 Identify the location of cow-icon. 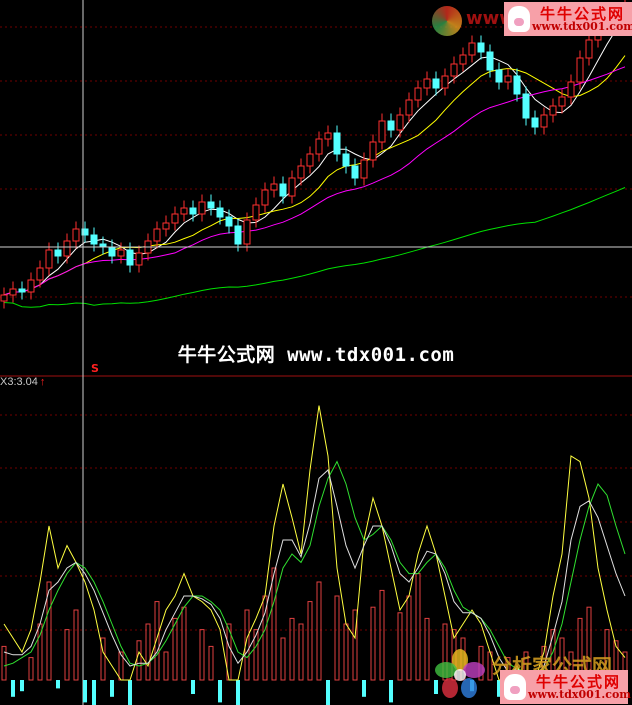
(519, 19).